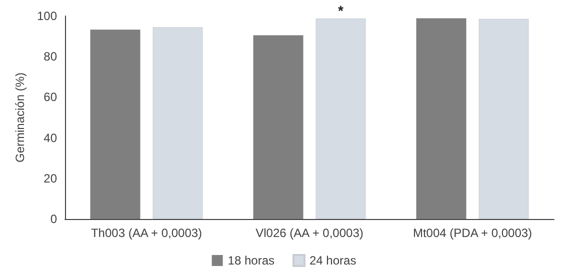 Image resolution: width=568 pixels, height=276 pixels. What do you see at coordinates (472, 233) in the screenshot?
I see `x-tick-label: Mt004 (PDA + 0,0003)` at bounding box center [472, 233].